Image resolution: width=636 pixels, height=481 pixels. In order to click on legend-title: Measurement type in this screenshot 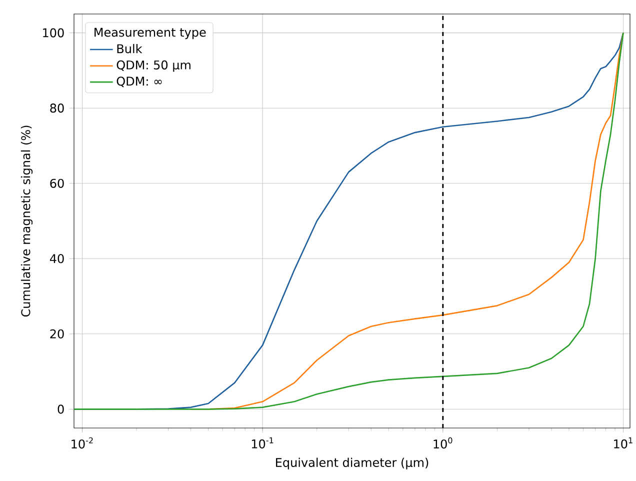, I will do `click(150, 34)`.